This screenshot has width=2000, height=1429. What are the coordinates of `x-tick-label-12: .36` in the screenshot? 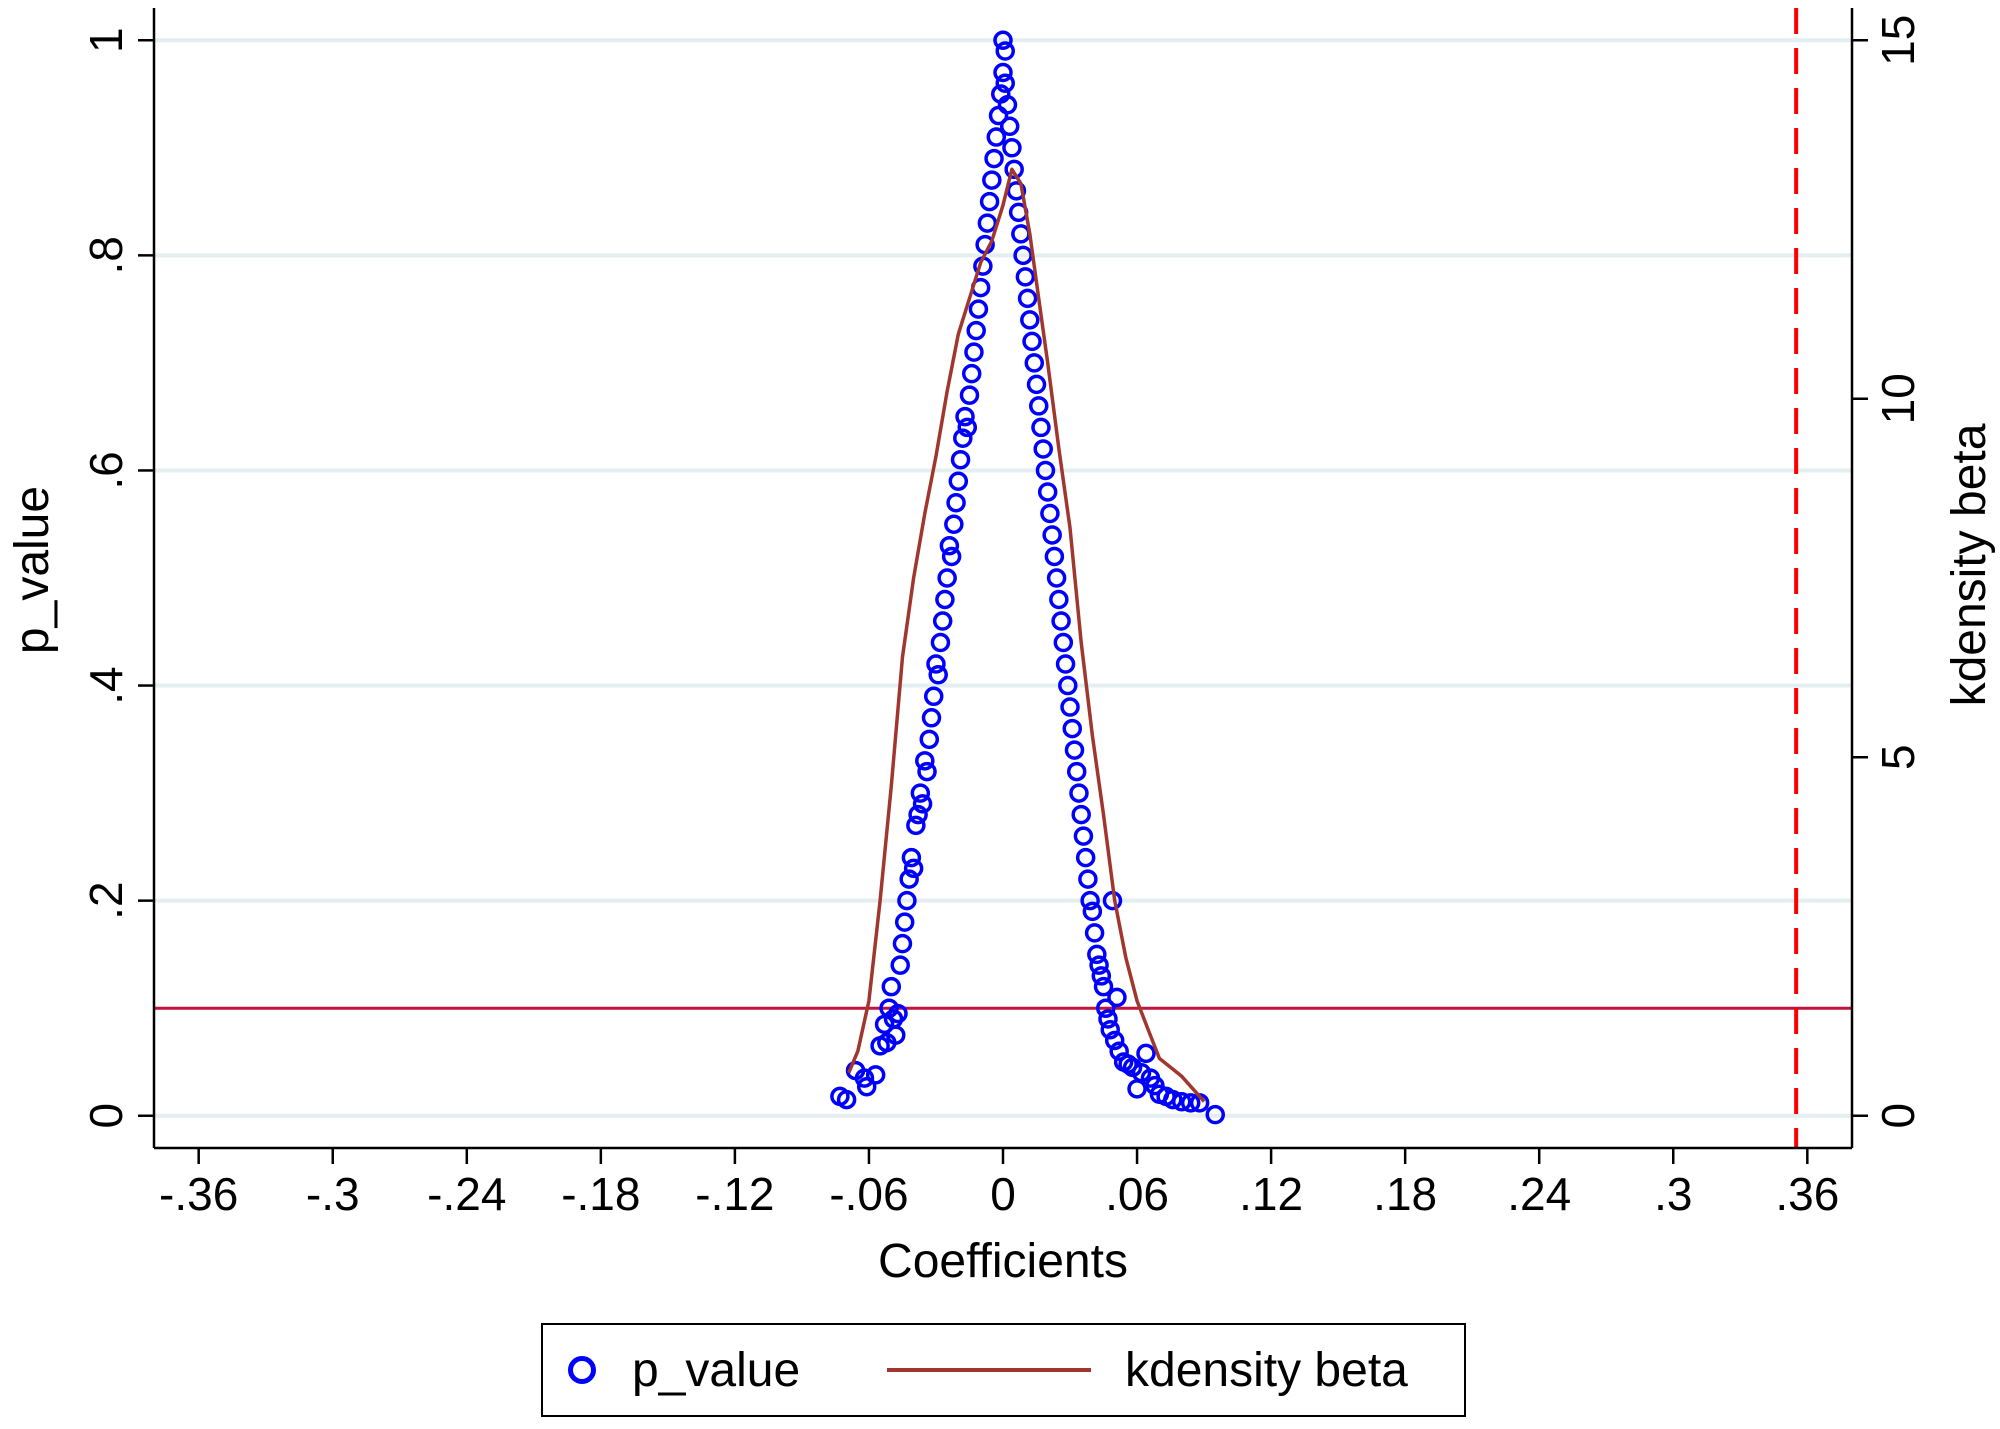 It's located at (1807, 1194).